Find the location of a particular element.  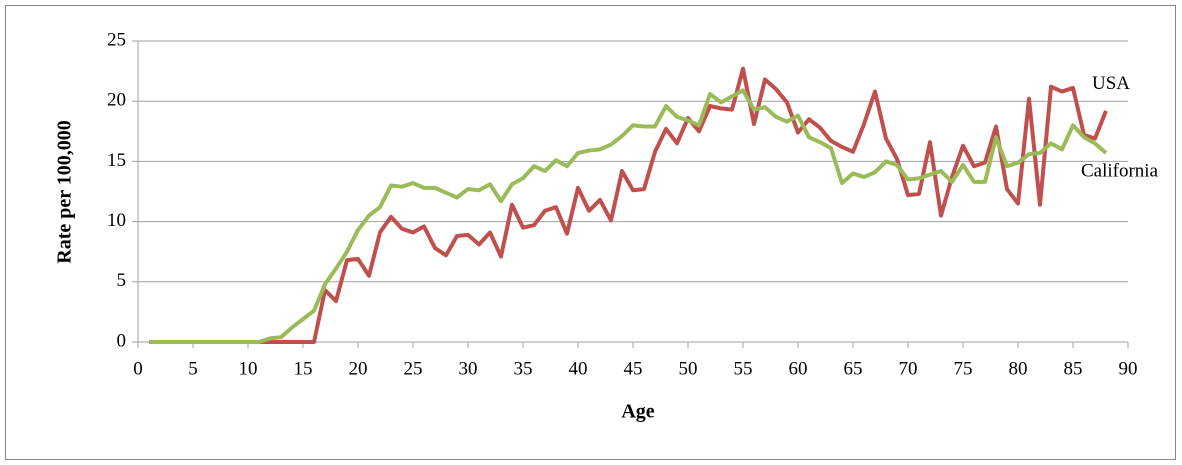

y-tick-label: 0 is located at coordinates (122, 340).